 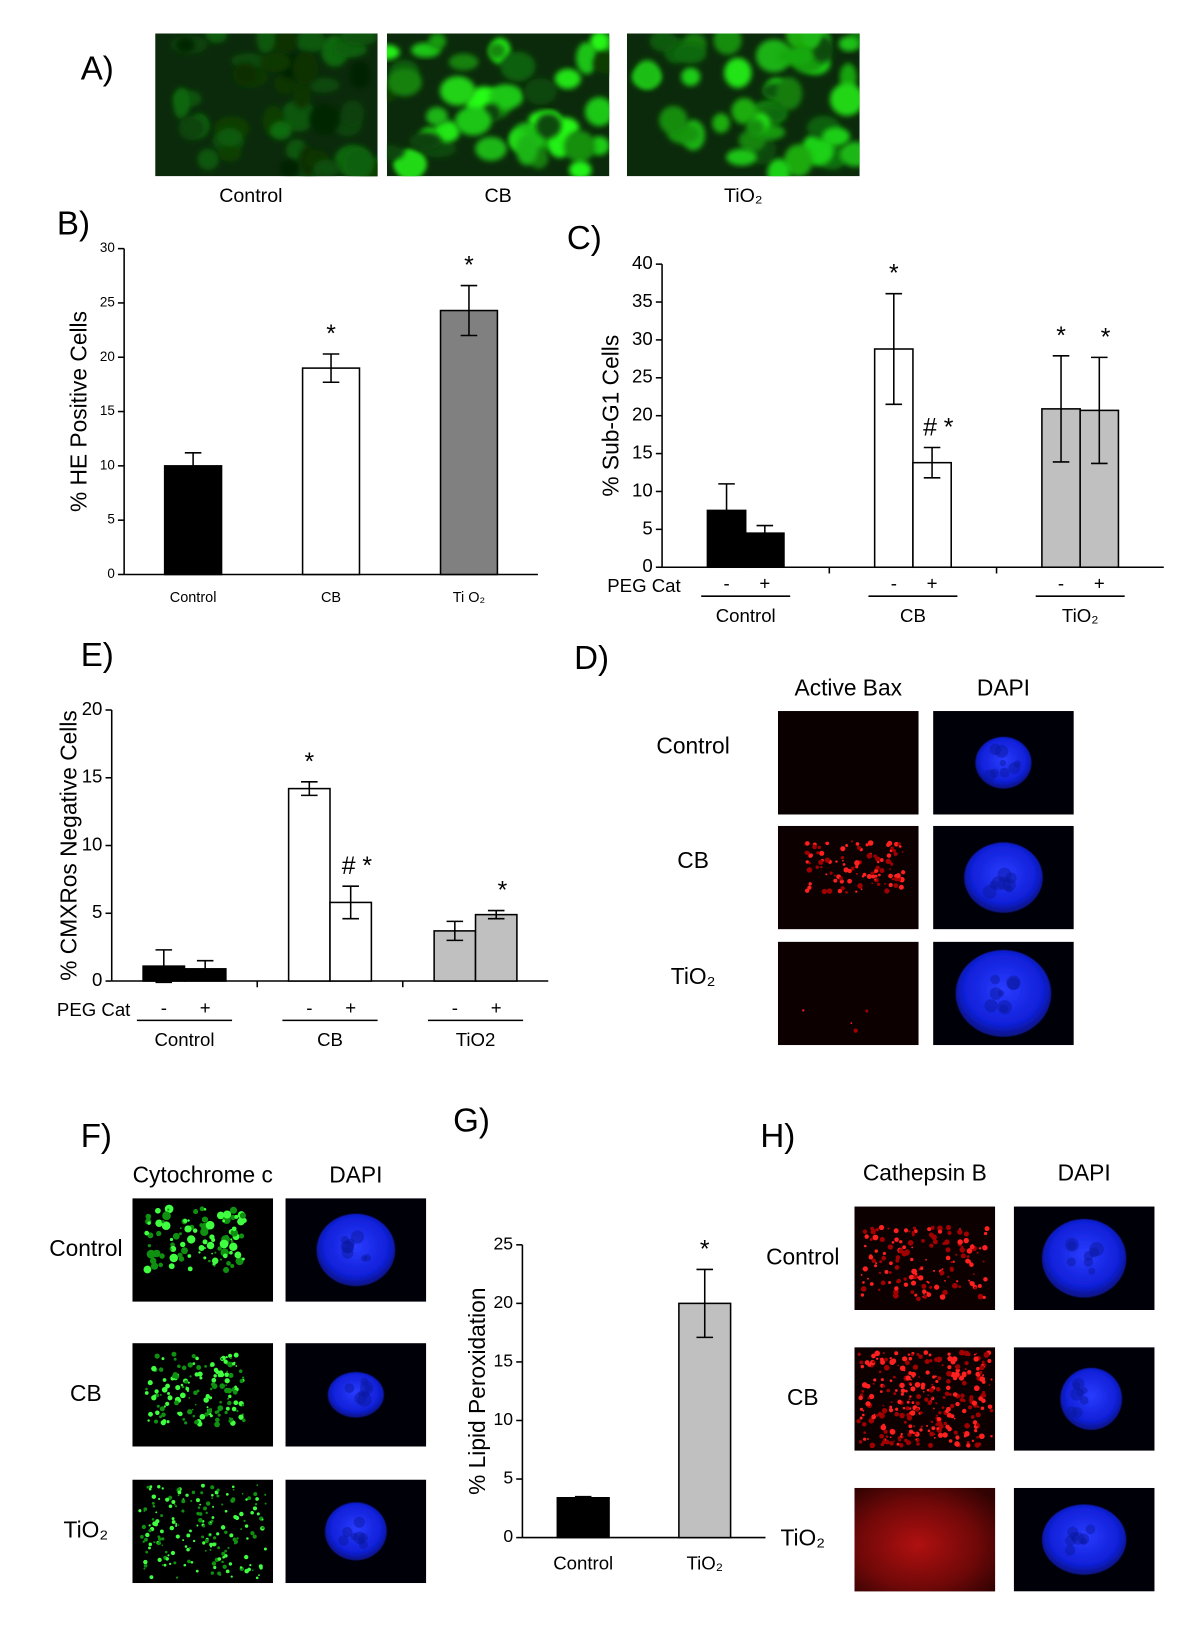 What do you see at coordinates (504, 1243) in the screenshot?
I see `y-tick-label: 25` at bounding box center [504, 1243].